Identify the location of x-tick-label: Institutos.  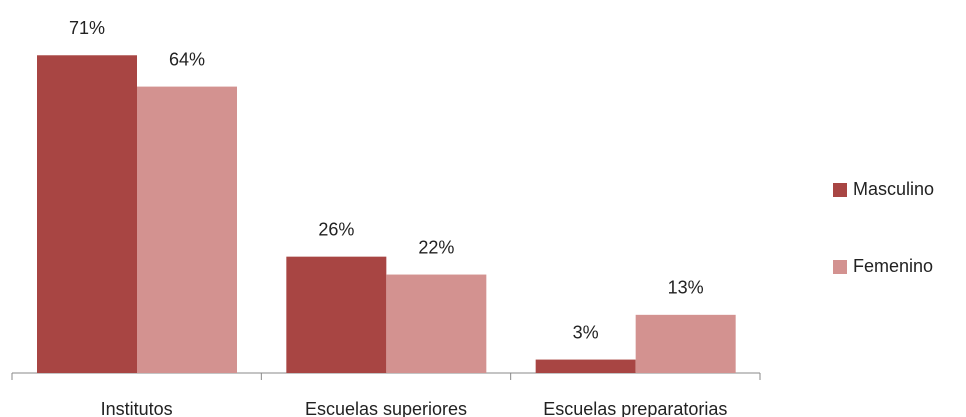
(137, 408).